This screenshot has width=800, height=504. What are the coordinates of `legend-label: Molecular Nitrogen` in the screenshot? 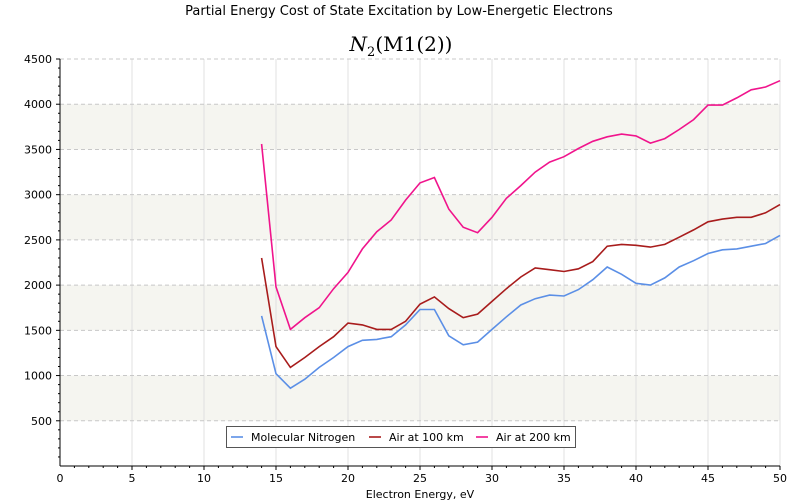 It's located at (303, 437).